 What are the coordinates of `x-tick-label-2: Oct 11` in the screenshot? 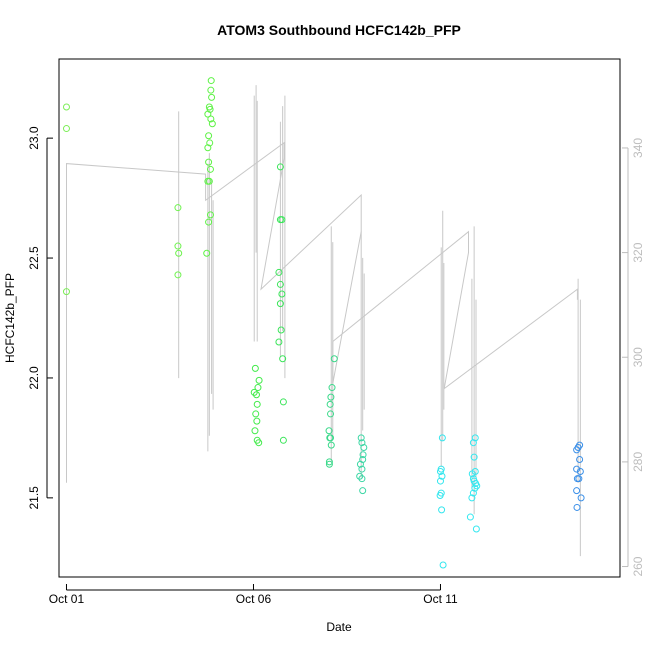 It's located at (440, 599).